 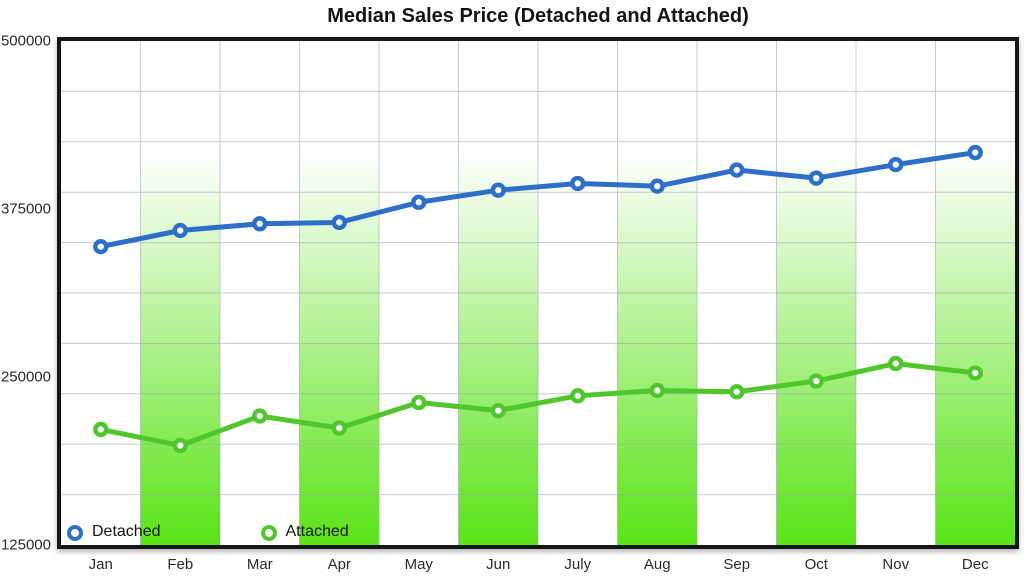 What do you see at coordinates (180, 230) in the screenshot?
I see `detached-point-feb` at bounding box center [180, 230].